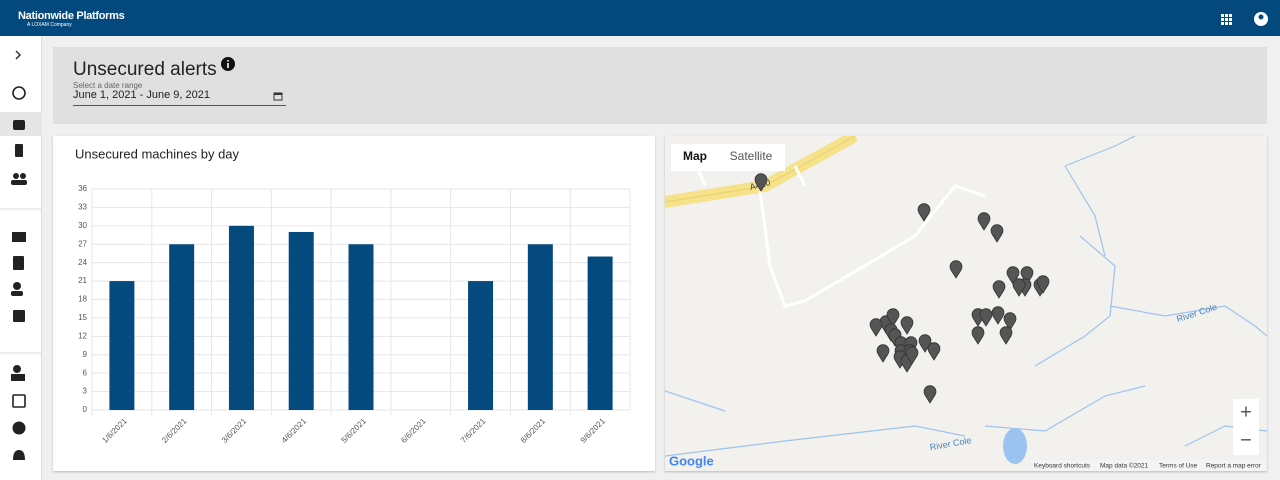 Image resolution: width=1280 pixels, height=480 pixels. I want to click on y-tick-label: 36, so click(82, 188).